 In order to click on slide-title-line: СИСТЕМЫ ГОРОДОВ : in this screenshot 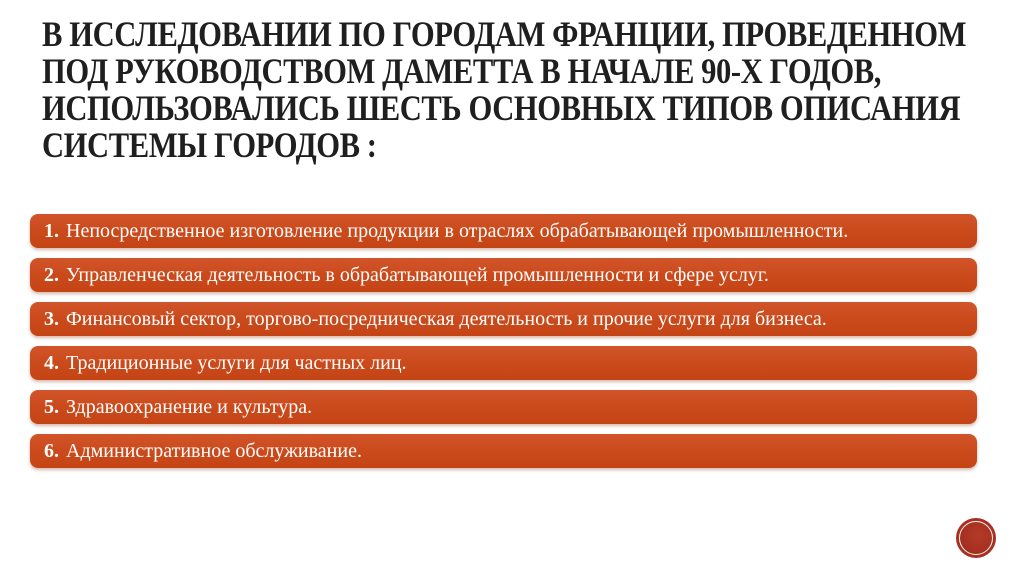, I will do `click(209, 145)`.